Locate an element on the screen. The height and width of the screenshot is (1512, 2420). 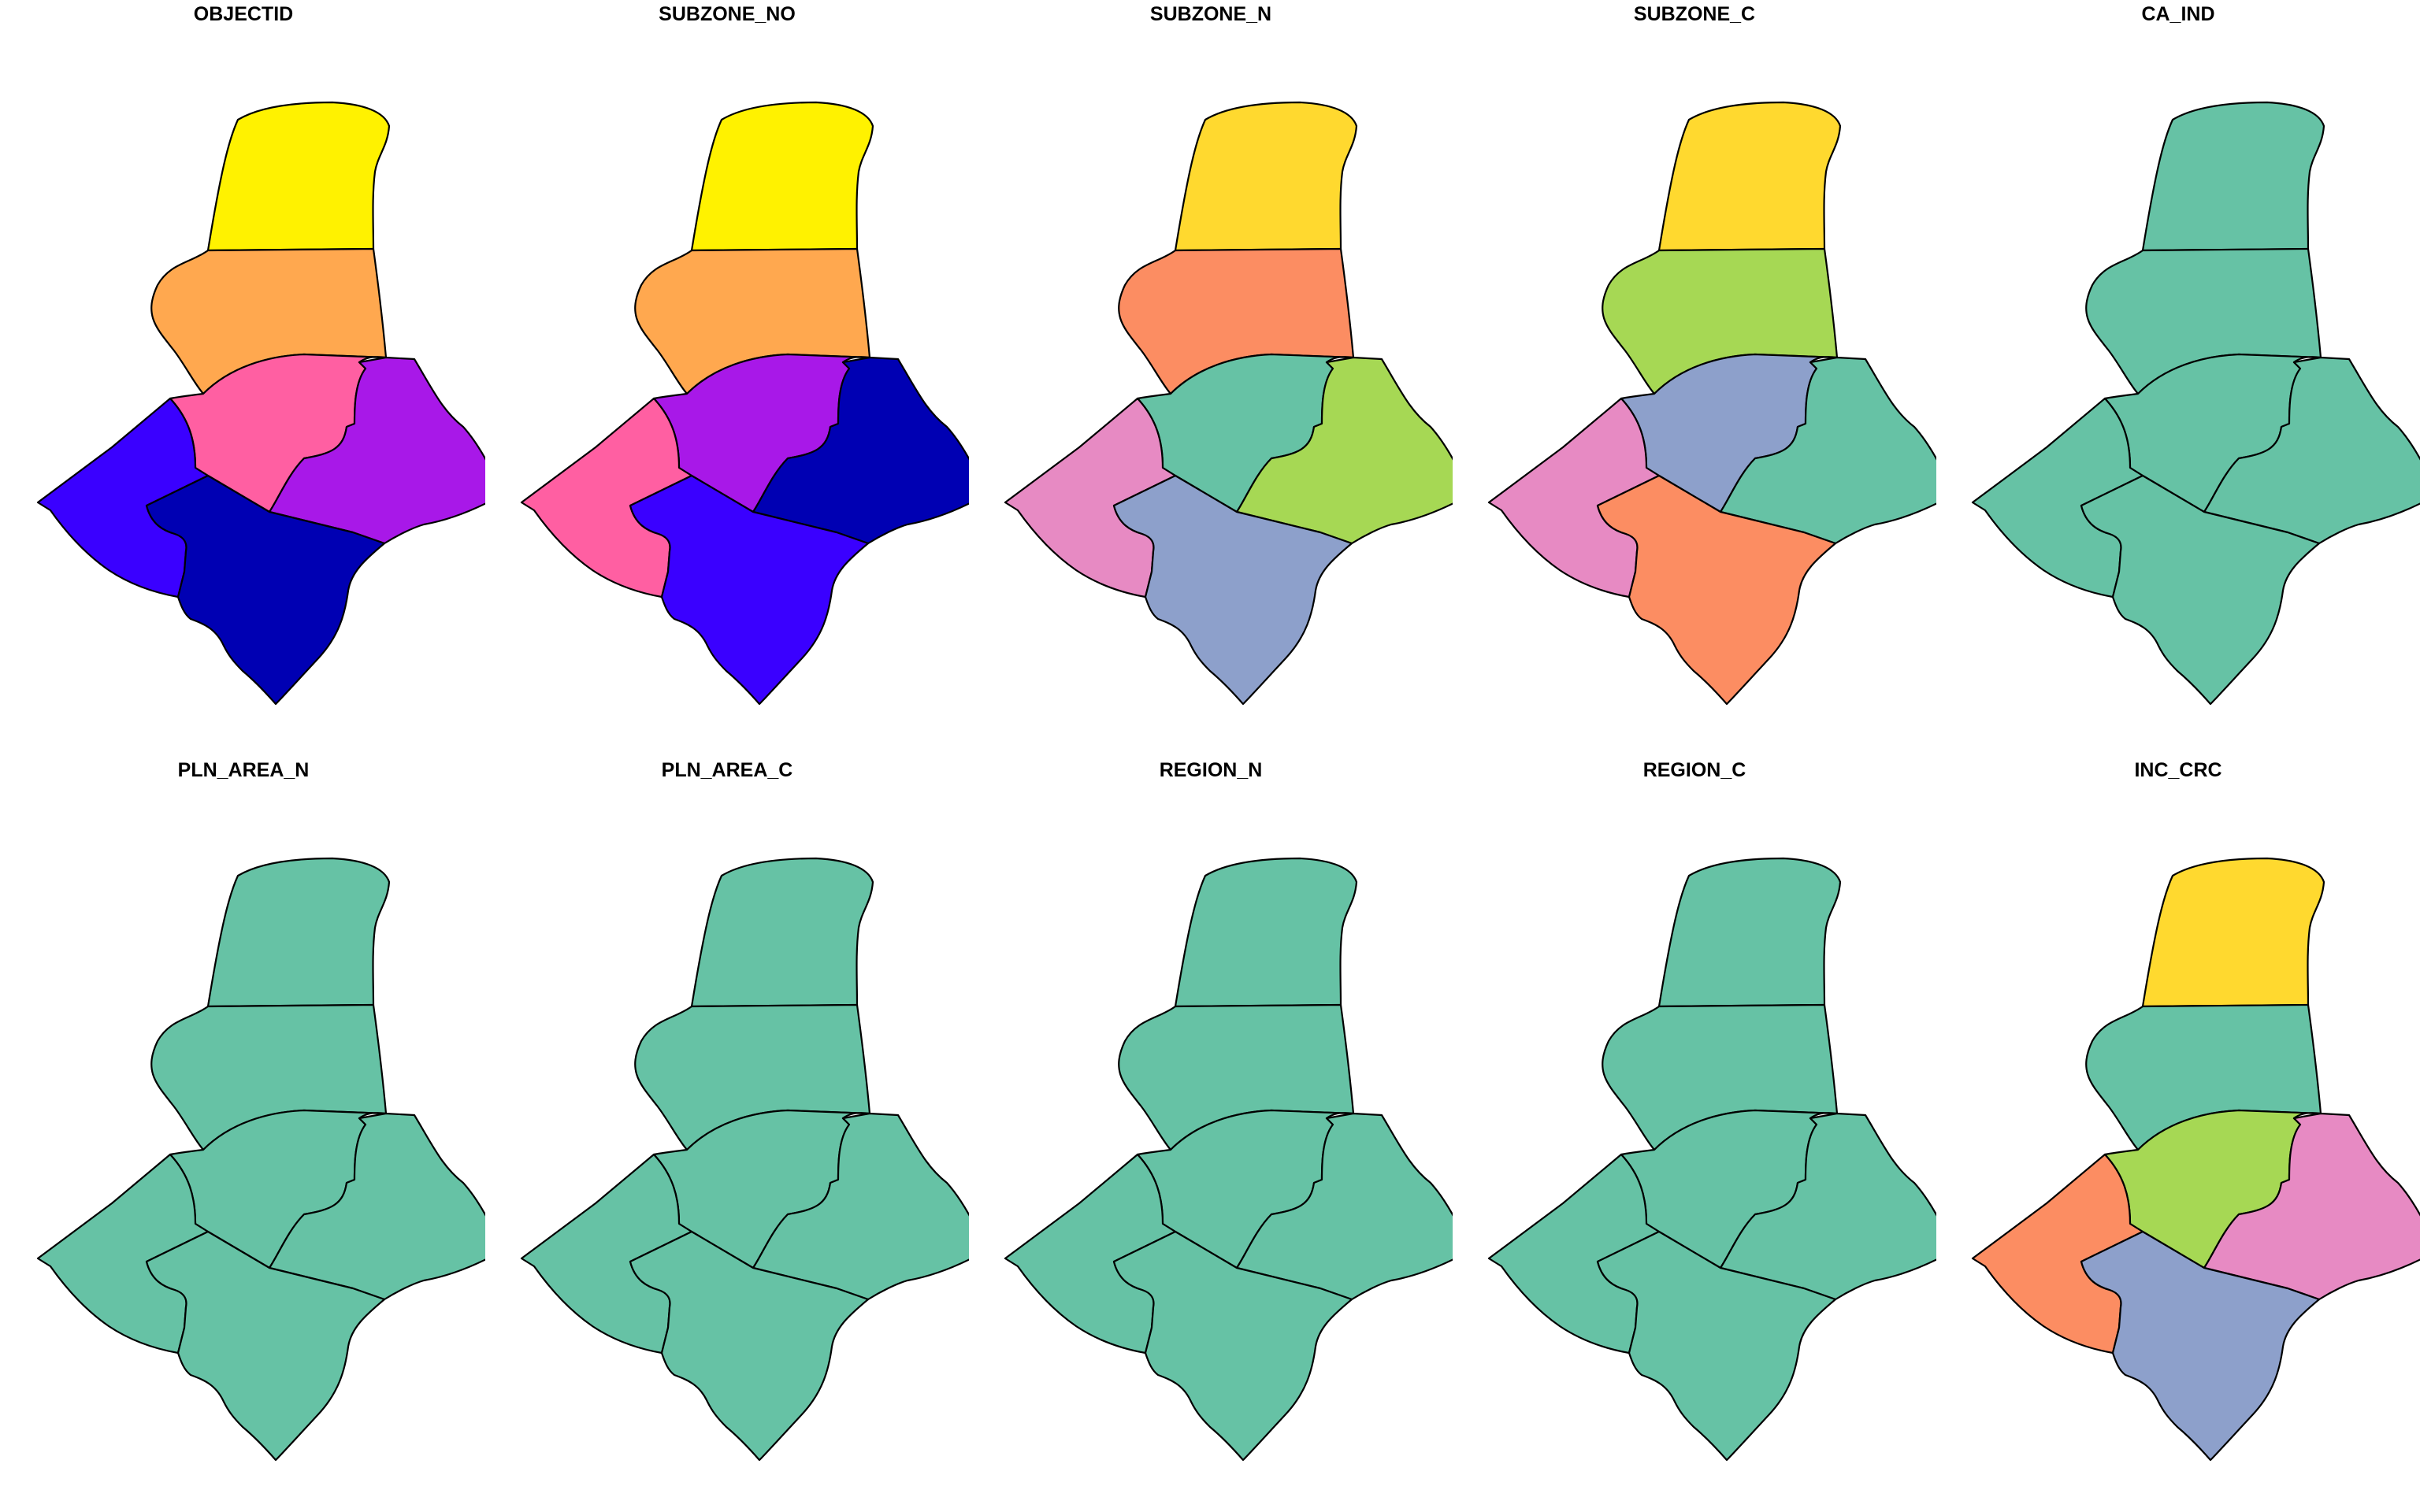
map-panel: SUBZONE_C is located at coordinates (1695, 378).